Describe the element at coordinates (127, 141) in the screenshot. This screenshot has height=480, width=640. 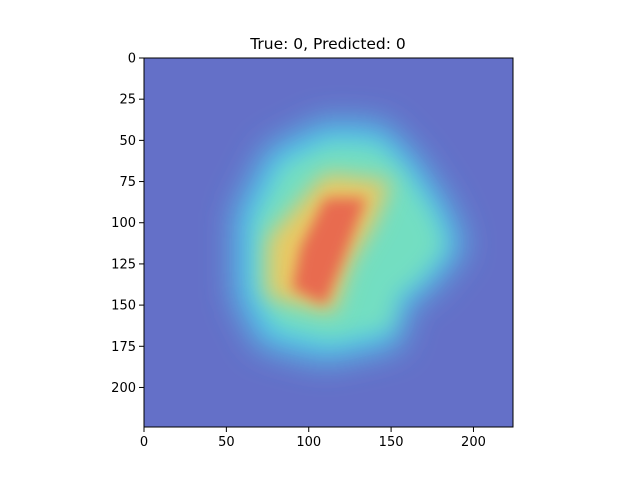
I see `y-tick-label: 50` at that location.